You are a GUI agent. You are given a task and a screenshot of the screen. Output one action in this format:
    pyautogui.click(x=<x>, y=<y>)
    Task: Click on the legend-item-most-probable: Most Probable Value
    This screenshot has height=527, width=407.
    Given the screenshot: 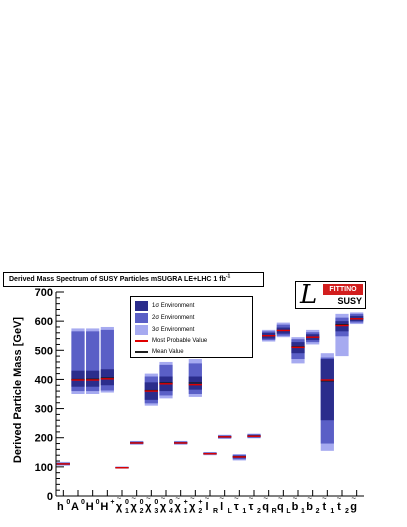 What is the action you would take?
    pyautogui.click(x=193, y=341)
    